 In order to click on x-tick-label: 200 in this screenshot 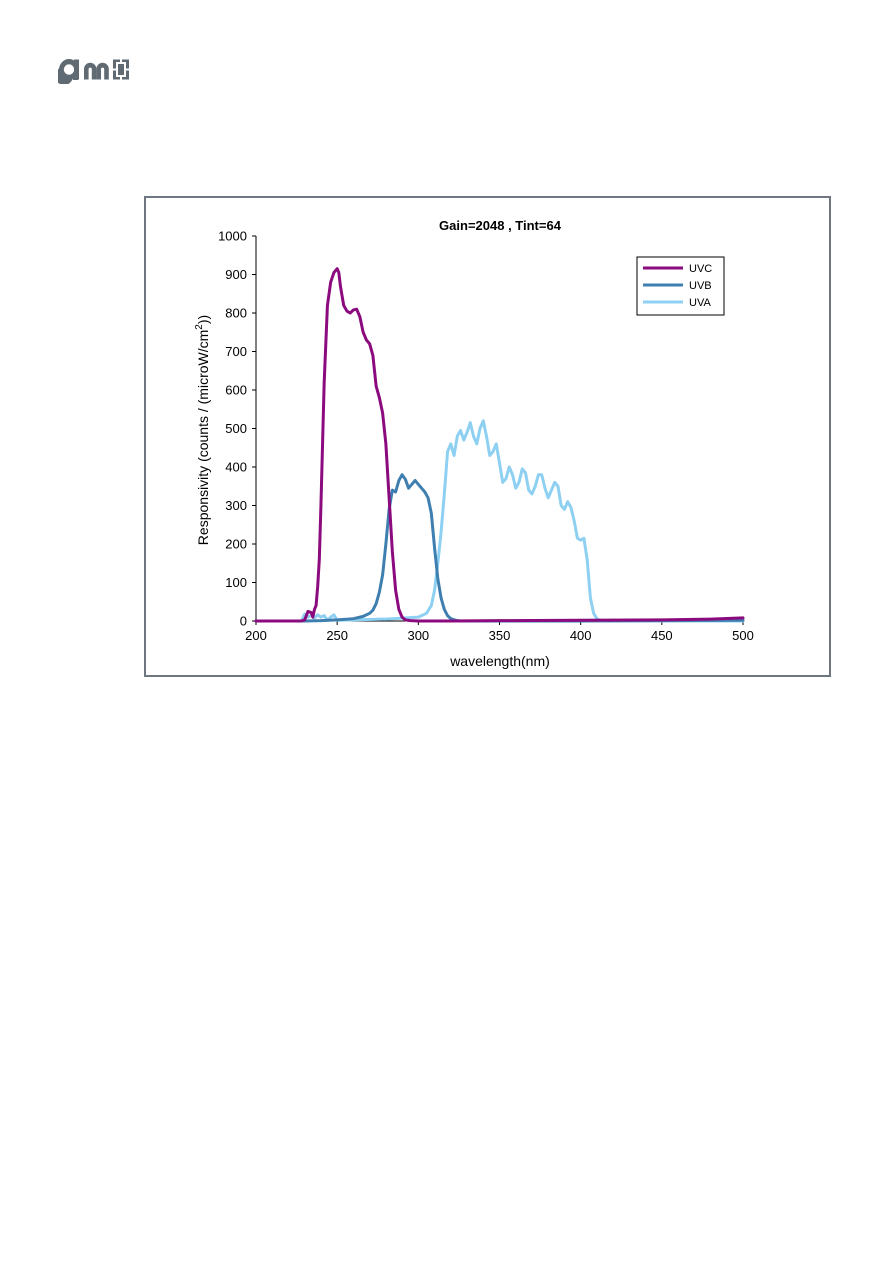, I will do `click(256, 635)`.